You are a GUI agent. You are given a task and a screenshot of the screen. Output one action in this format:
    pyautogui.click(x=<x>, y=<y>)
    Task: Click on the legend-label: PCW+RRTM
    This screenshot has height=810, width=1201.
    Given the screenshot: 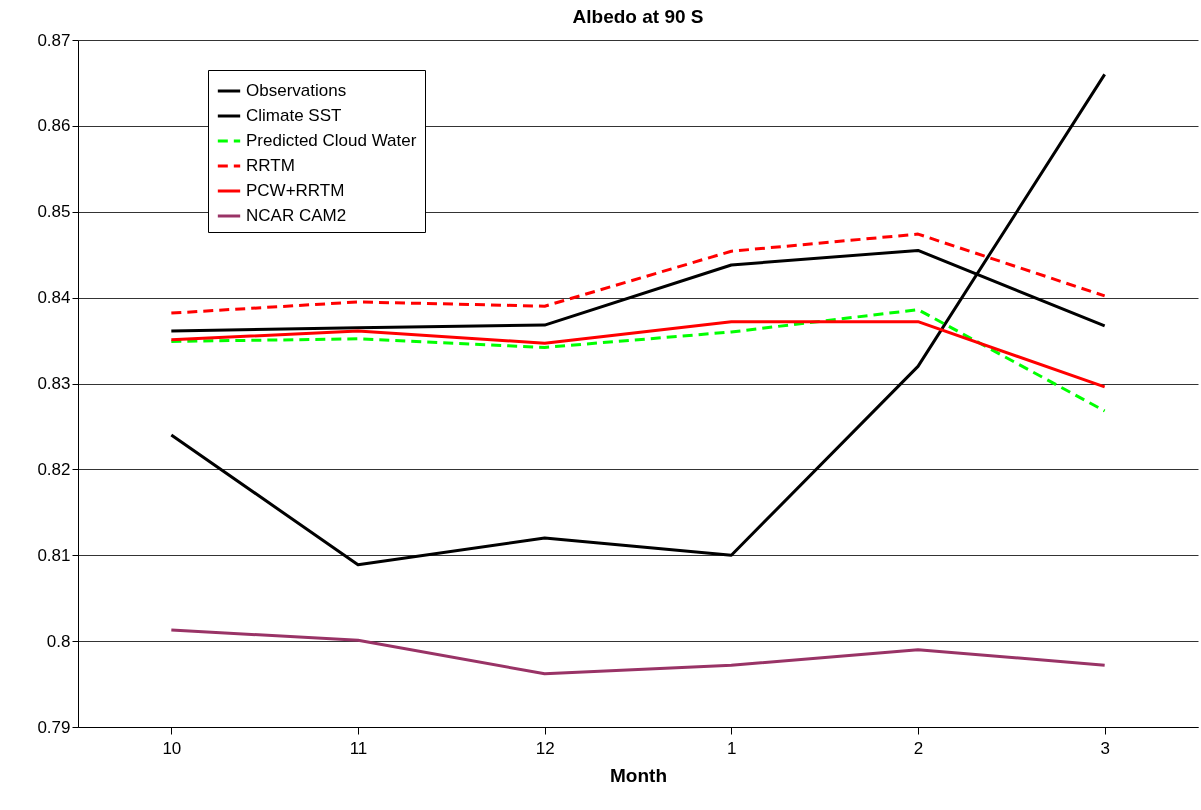 What is the action you would take?
    pyautogui.click(x=295, y=190)
    